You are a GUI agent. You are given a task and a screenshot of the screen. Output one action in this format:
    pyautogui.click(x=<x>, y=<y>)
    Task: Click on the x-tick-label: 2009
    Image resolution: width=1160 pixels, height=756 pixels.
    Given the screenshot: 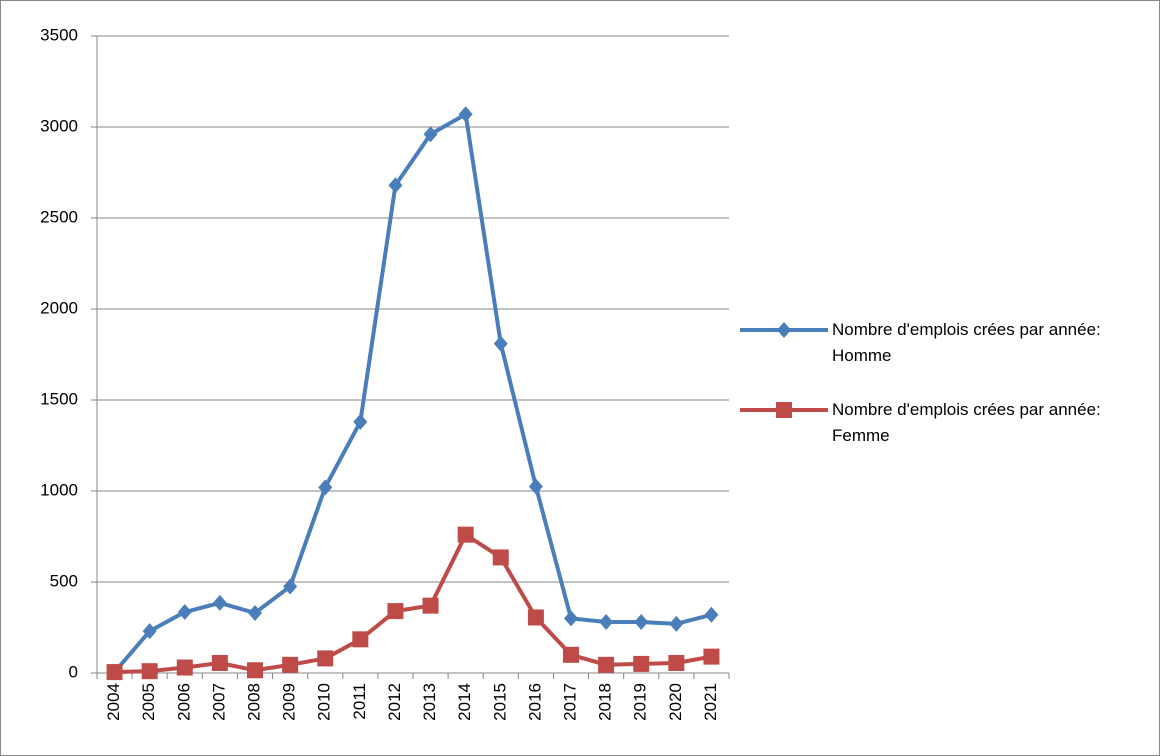 What is the action you would take?
    pyautogui.click(x=289, y=702)
    